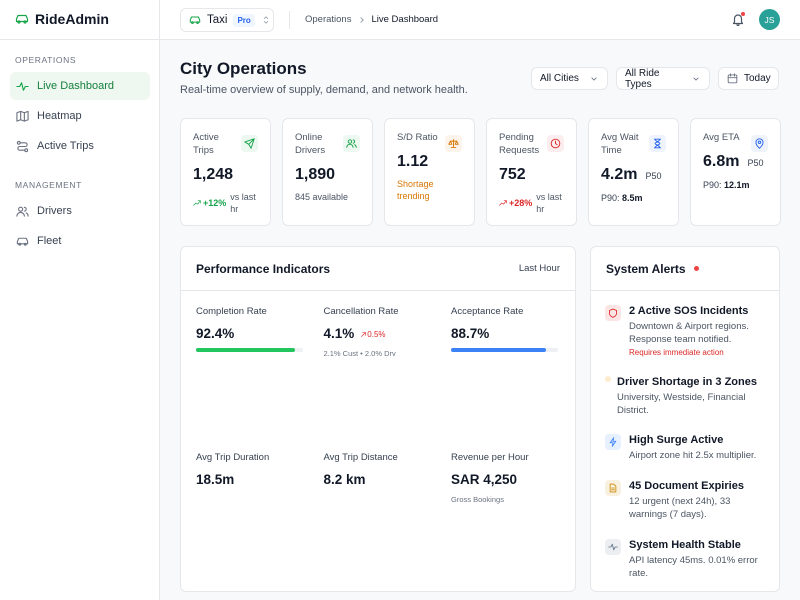 The height and width of the screenshot is (600, 800). I want to click on kpi-change-text: +12%, so click(215, 203).